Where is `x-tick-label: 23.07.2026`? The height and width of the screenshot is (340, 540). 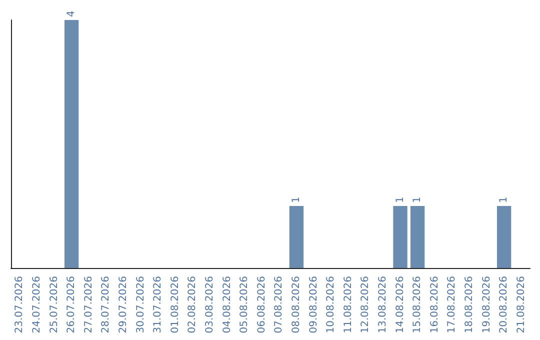
x-tick-label: 23.07.2026 is located at coordinates (20, 305).